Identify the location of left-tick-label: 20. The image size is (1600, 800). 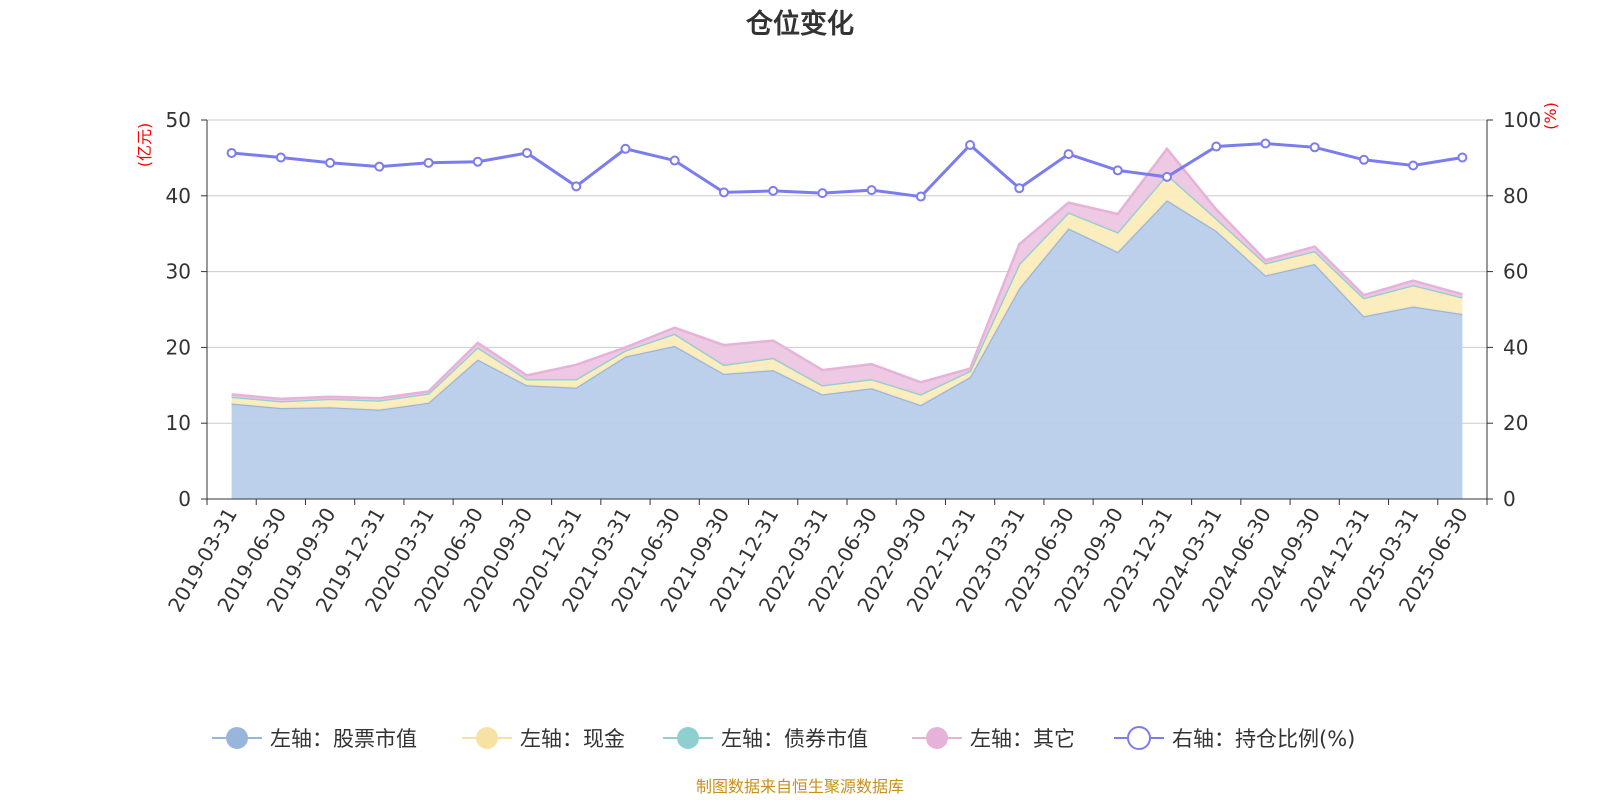
(178, 347).